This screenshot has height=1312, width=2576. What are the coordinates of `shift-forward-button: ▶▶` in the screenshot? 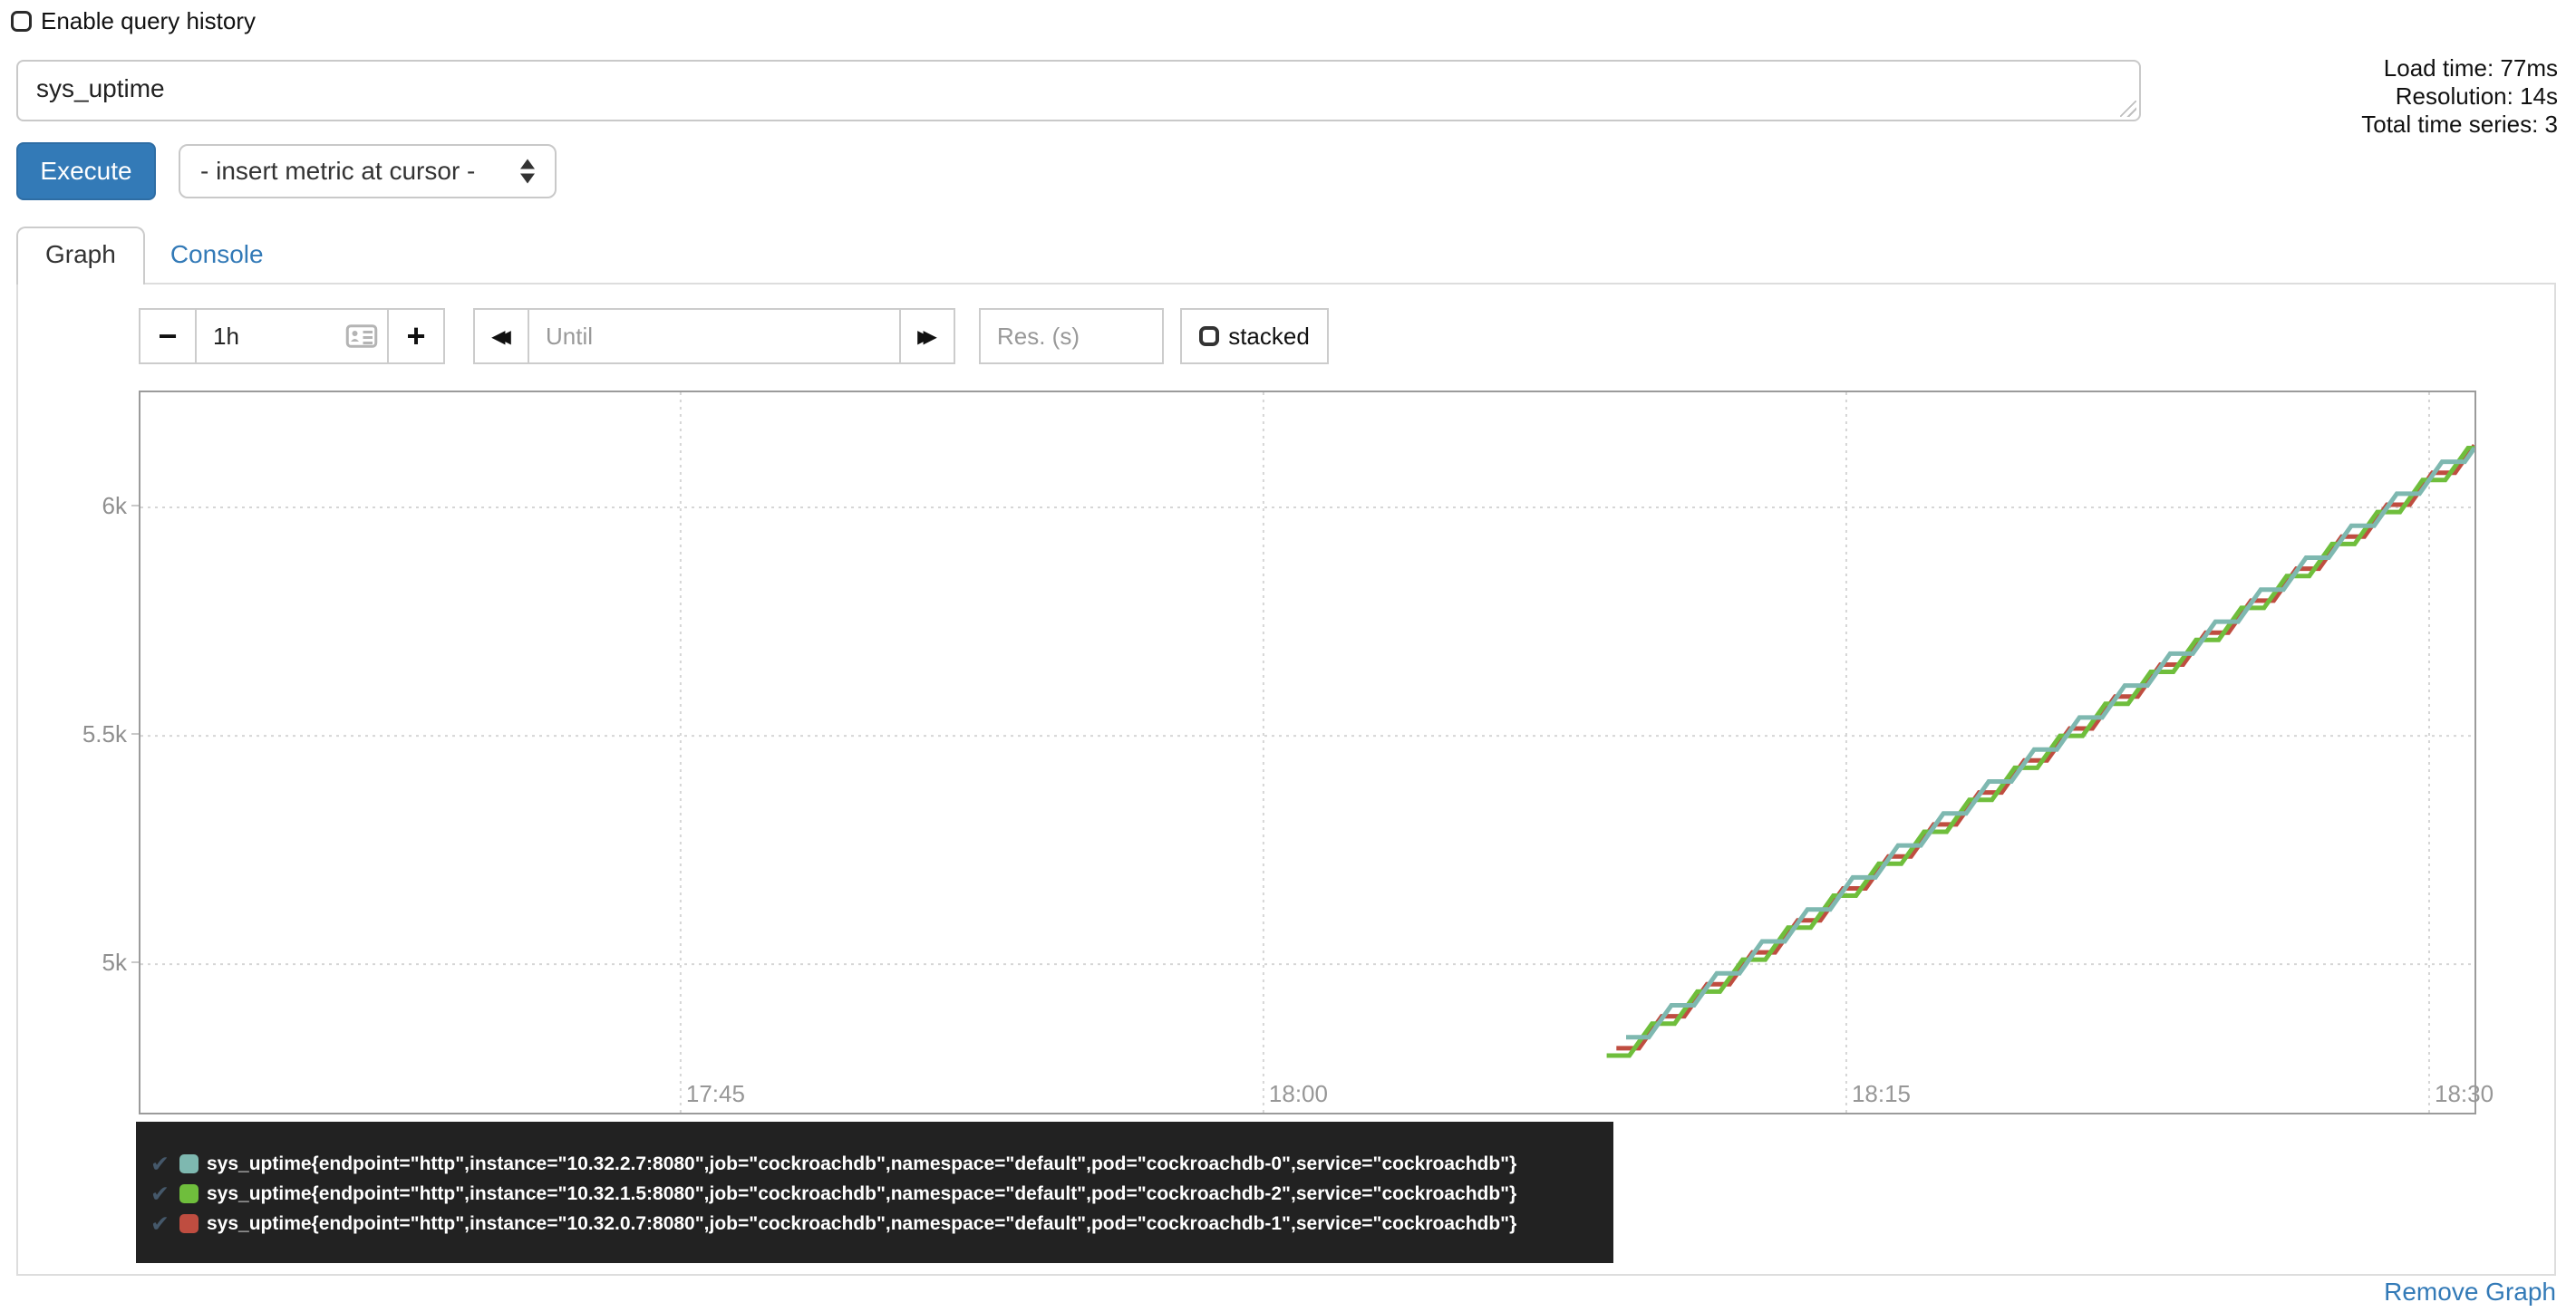 It's located at (927, 336).